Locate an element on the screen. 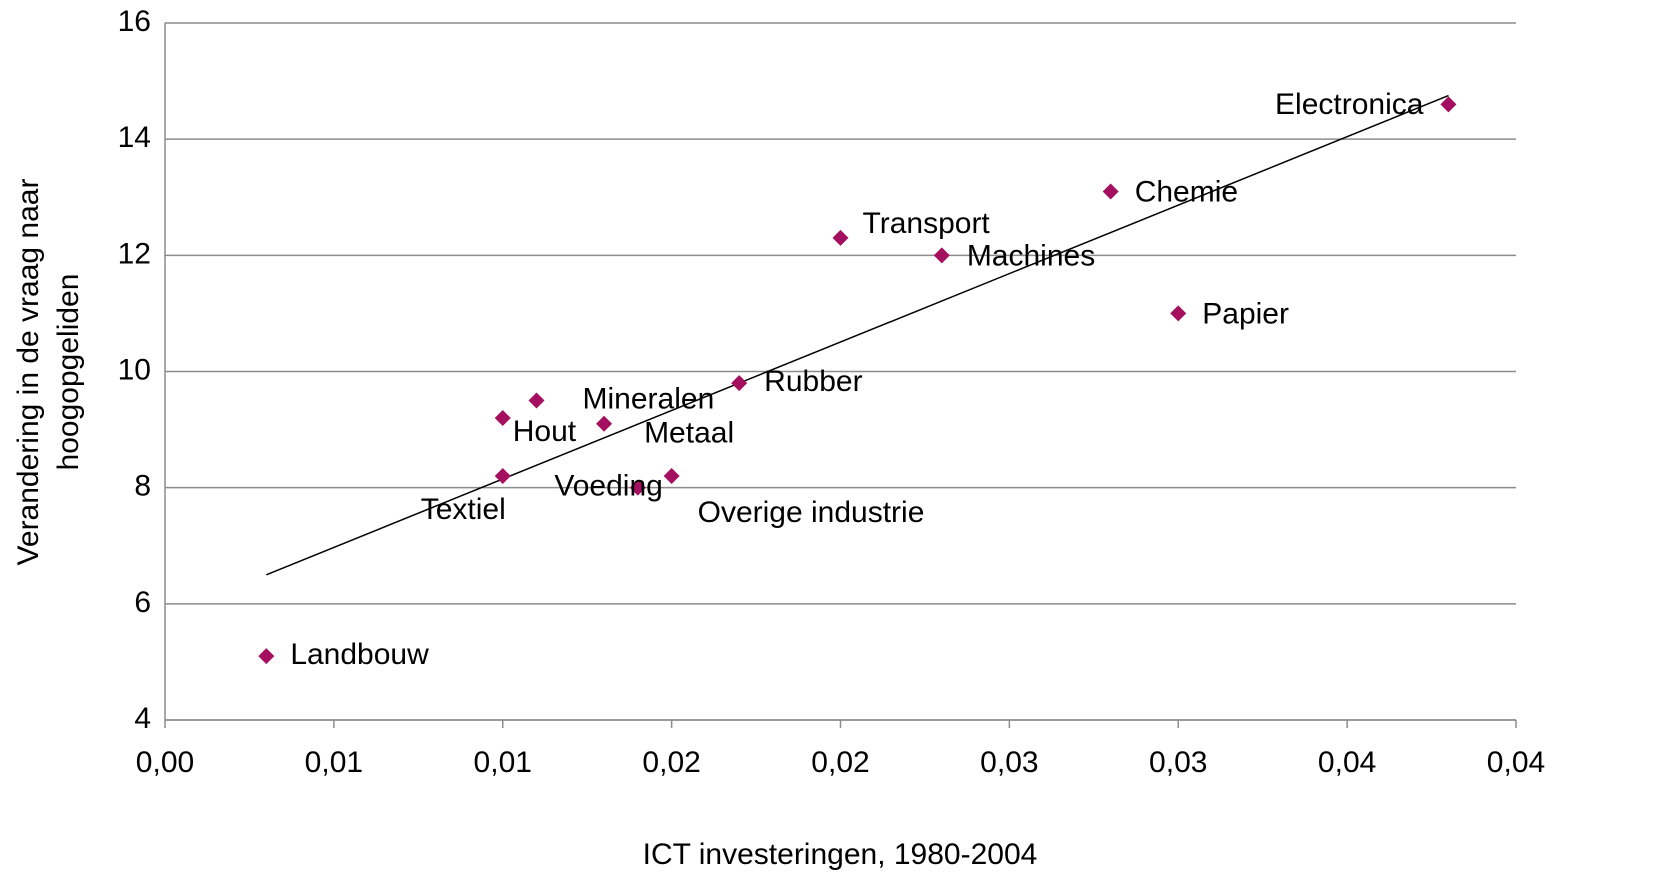 This screenshot has height=883, width=1671. data-label: Rubber is located at coordinates (813, 381).